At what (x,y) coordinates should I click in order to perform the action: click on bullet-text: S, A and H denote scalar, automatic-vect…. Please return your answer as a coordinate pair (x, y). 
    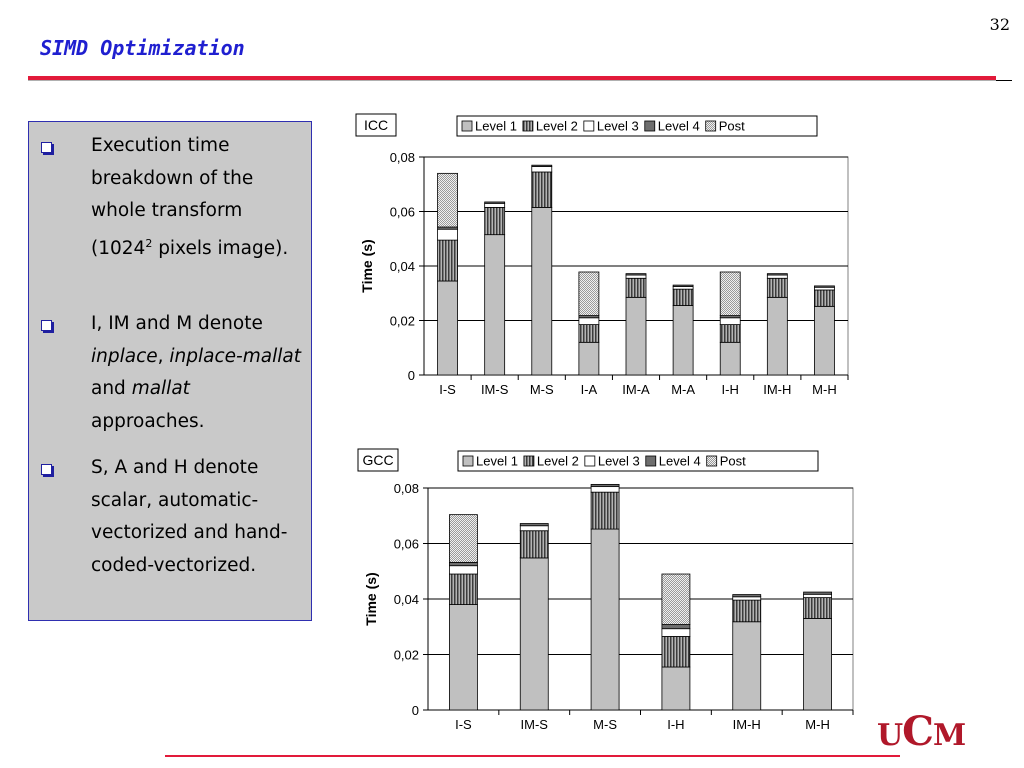
    Looking at the image, I should click on (198, 517).